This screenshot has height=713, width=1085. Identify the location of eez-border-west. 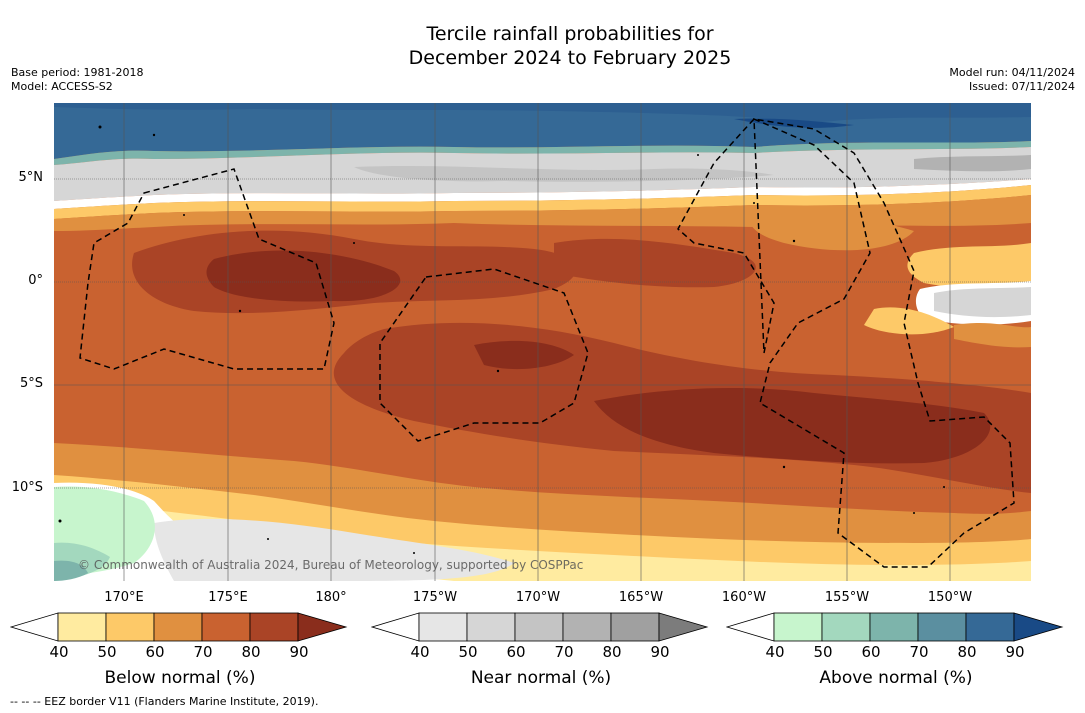
(207, 269).